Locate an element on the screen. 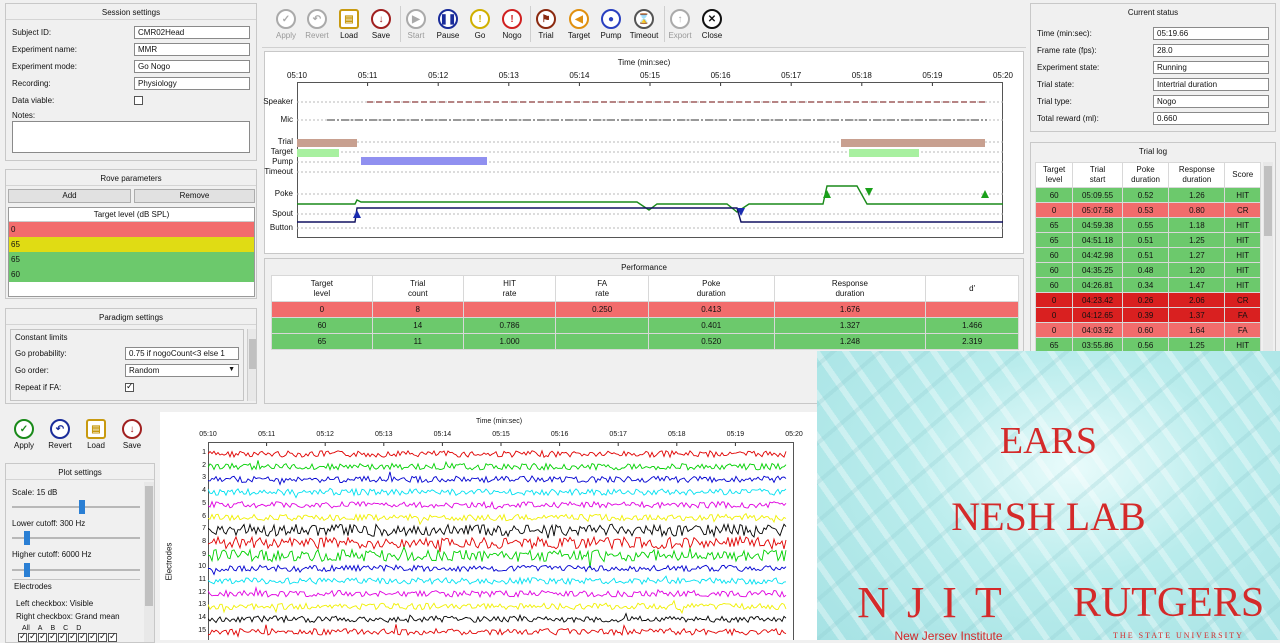 The height and width of the screenshot is (643, 1280). higher-cutoff-slider-handle is located at coordinates (27, 570).